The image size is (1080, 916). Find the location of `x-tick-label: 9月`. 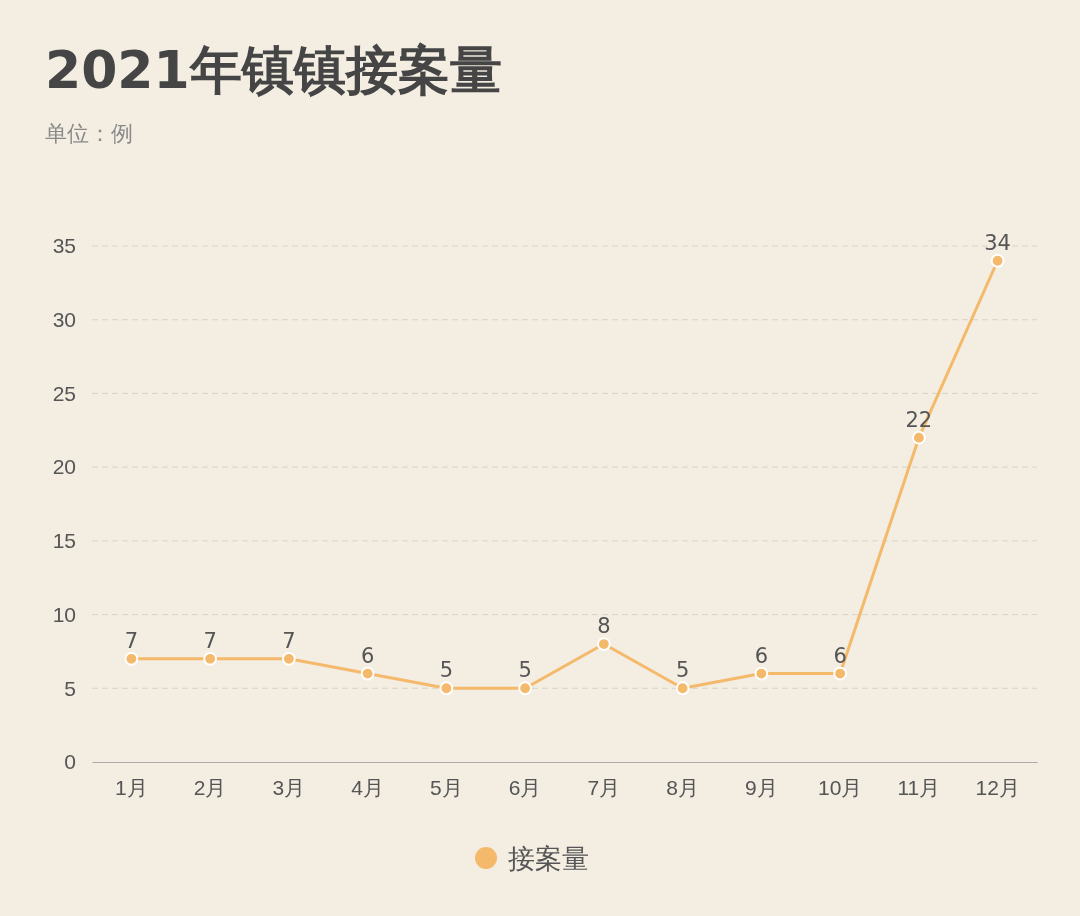

x-tick-label: 9月 is located at coordinates (761, 787).